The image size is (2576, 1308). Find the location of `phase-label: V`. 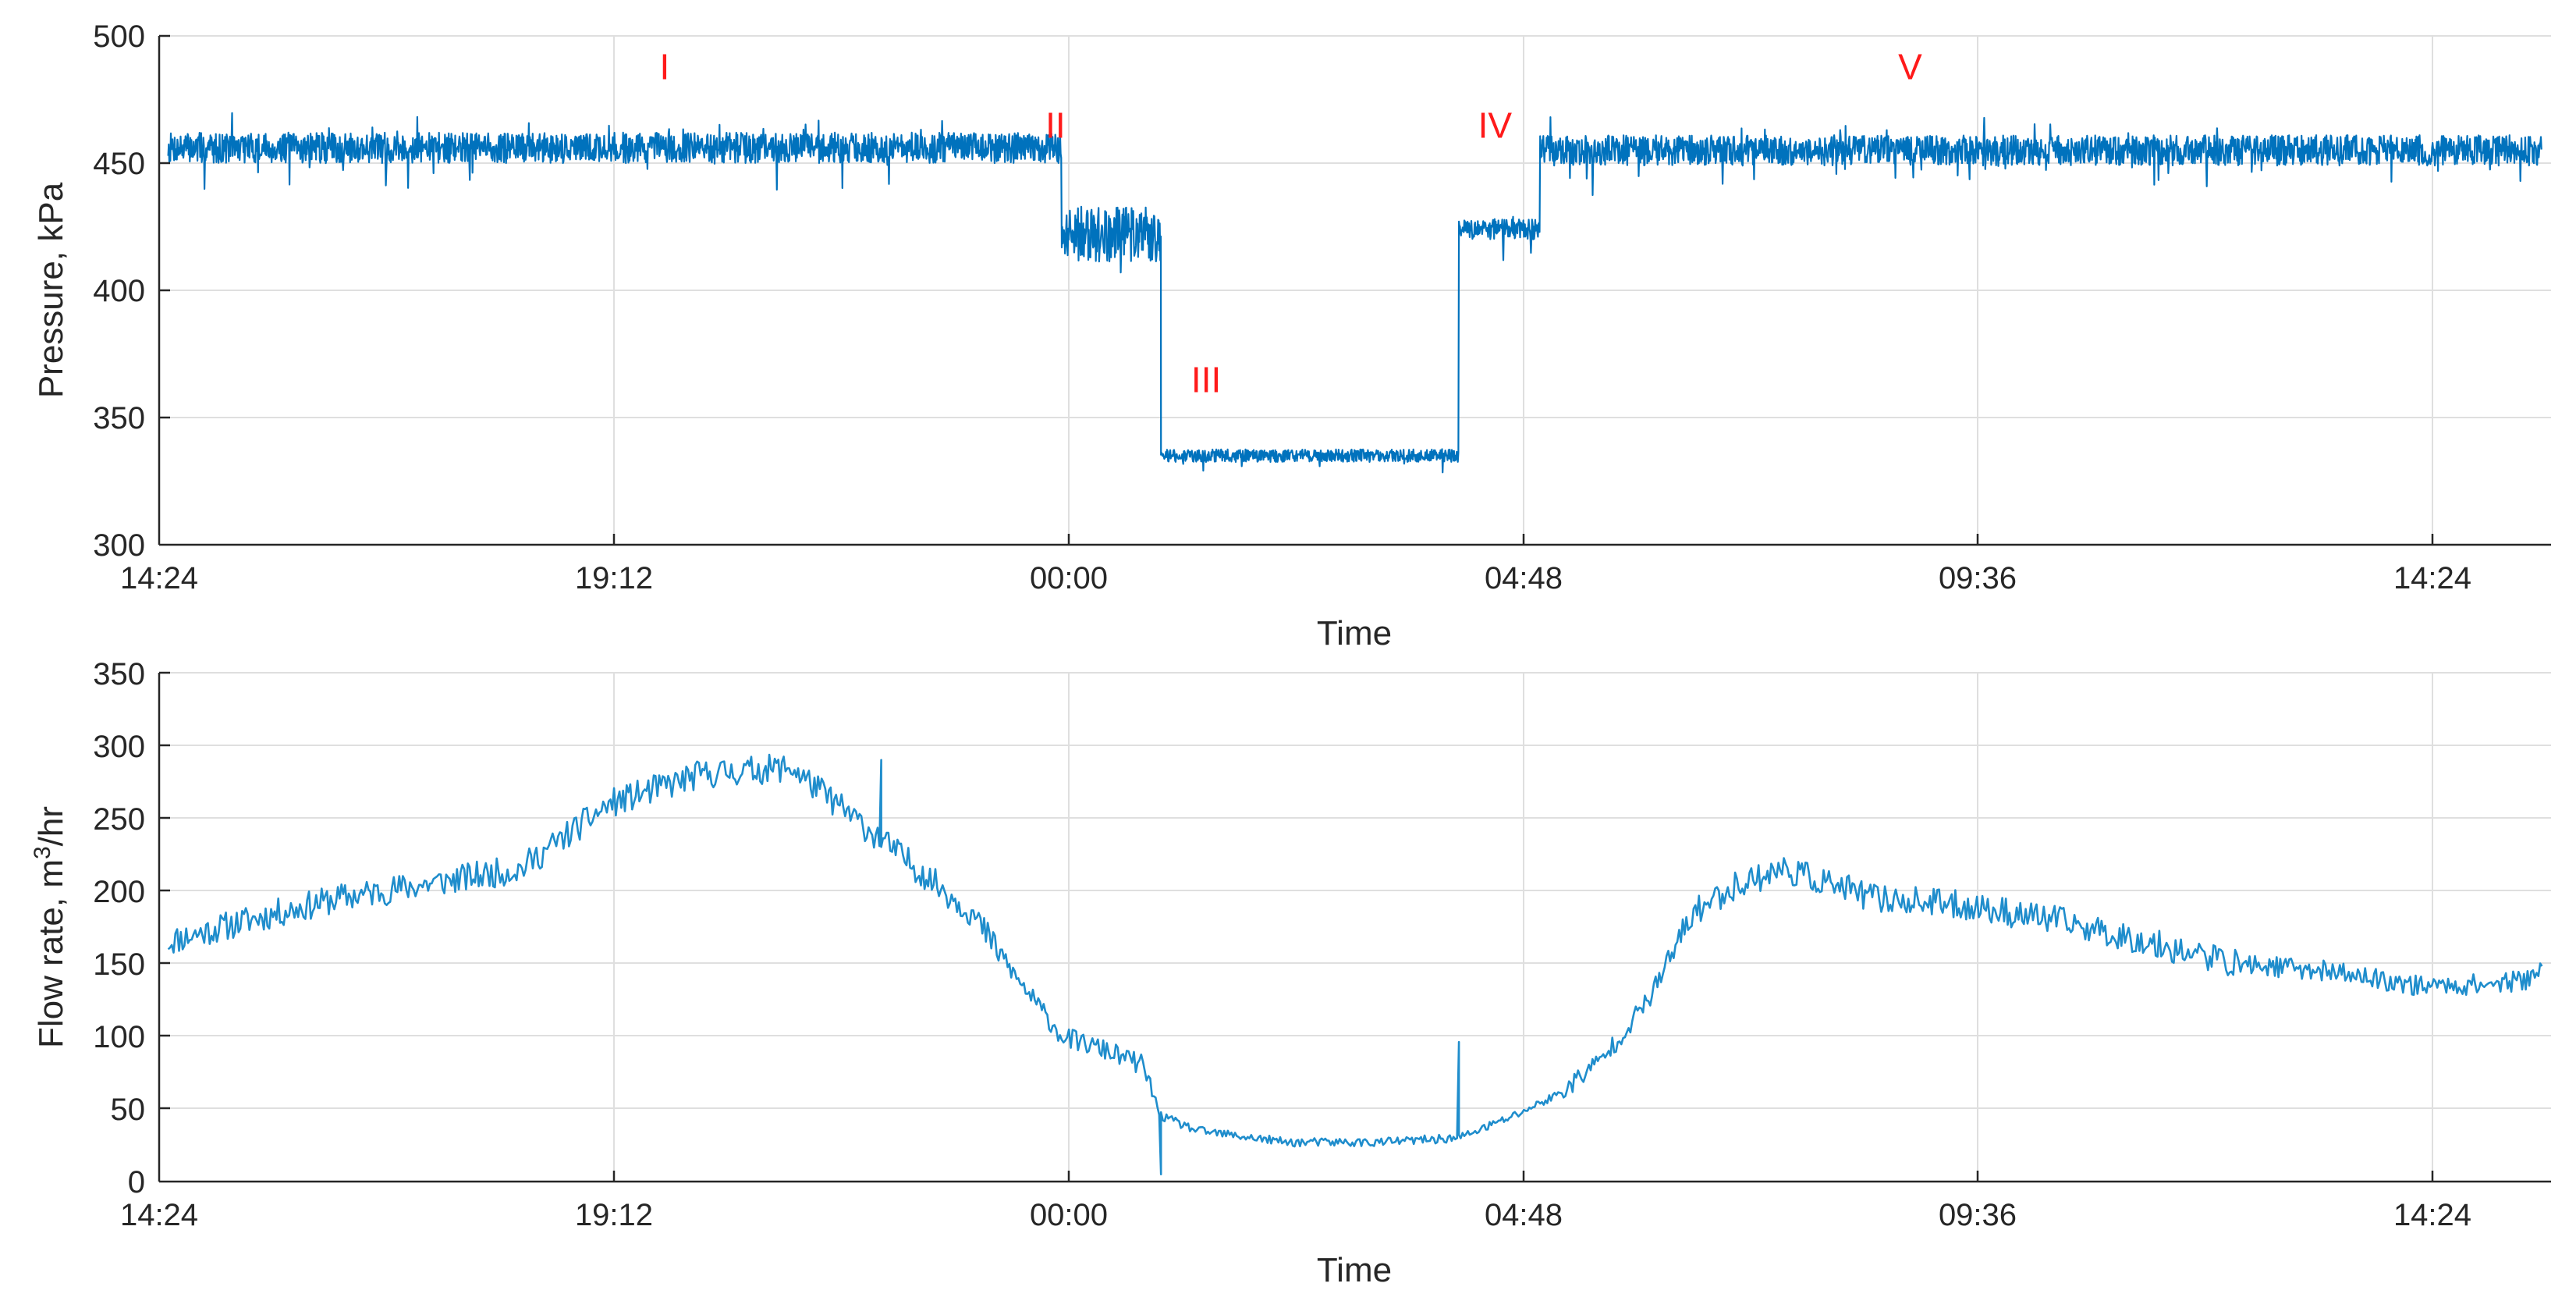

phase-label: V is located at coordinates (1910, 66).